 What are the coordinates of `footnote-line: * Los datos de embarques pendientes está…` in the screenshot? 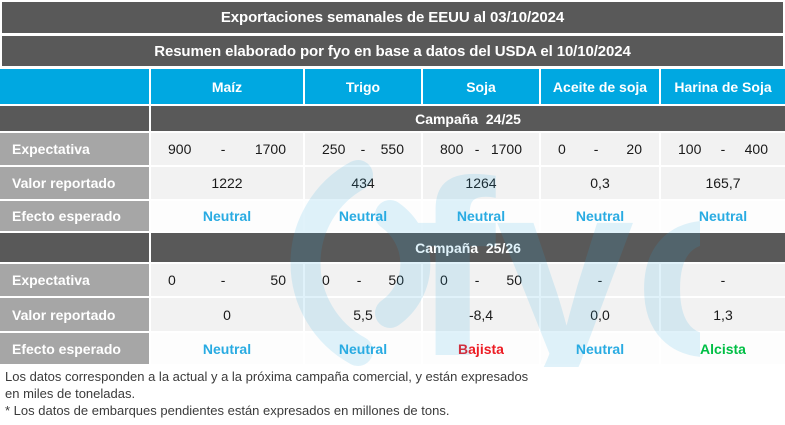 It's located at (227, 410).